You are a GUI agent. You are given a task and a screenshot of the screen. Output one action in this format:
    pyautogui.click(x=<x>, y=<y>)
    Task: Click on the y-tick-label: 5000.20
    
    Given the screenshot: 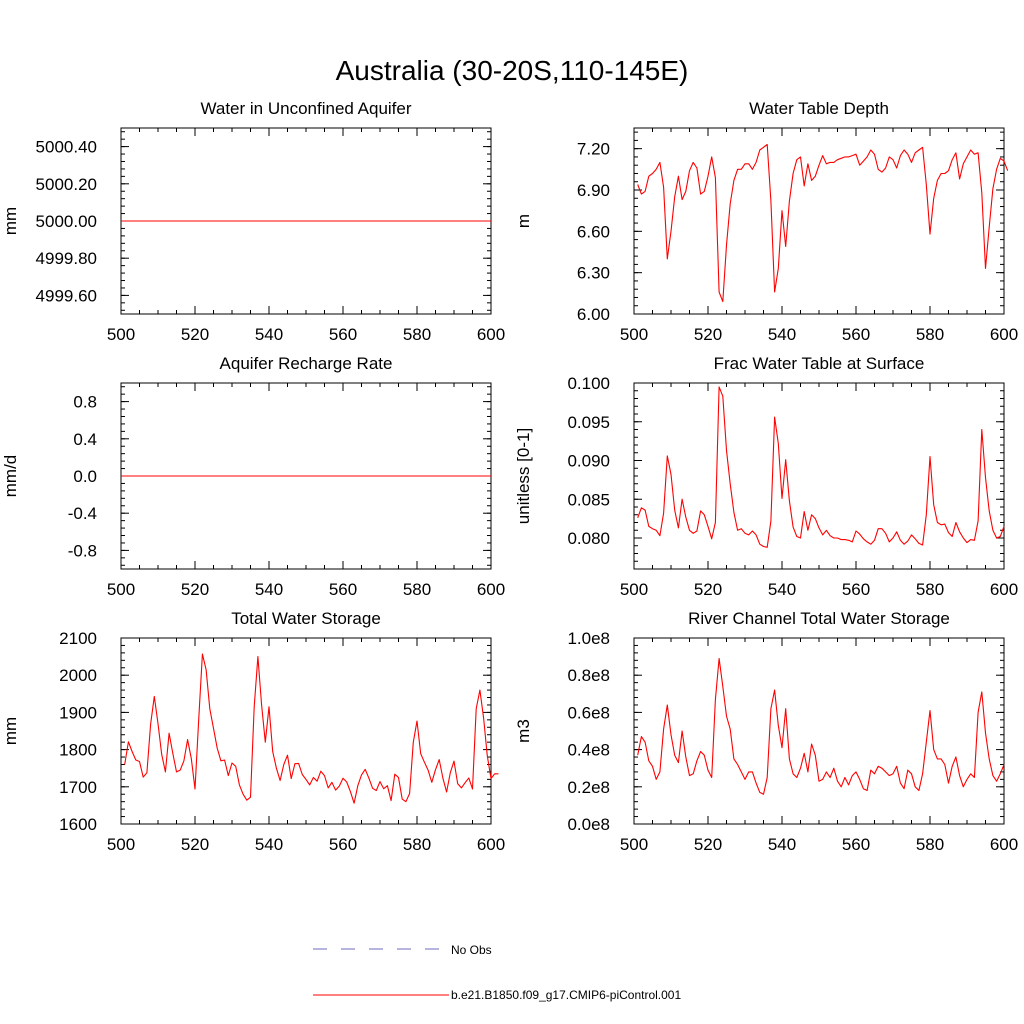 What is the action you would take?
    pyautogui.click(x=66, y=184)
    